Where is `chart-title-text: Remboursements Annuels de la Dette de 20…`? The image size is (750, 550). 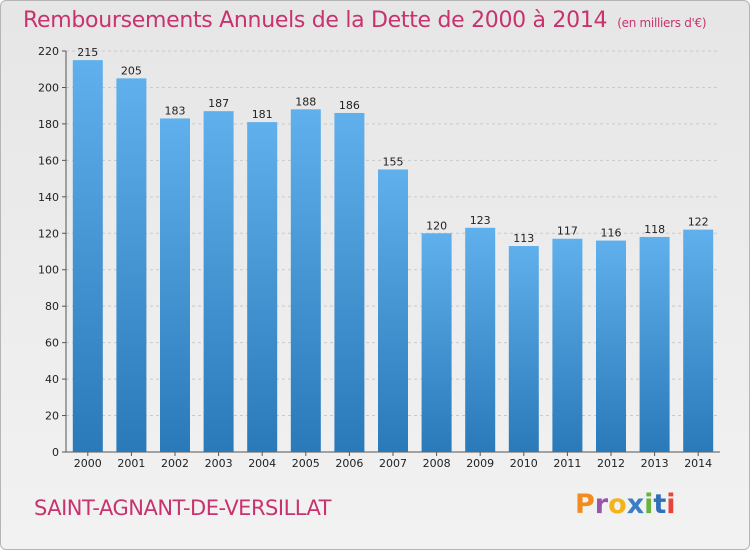 chart-title-text: Remboursements Annuels de la Dette de 20… is located at coordinates (315, 20).